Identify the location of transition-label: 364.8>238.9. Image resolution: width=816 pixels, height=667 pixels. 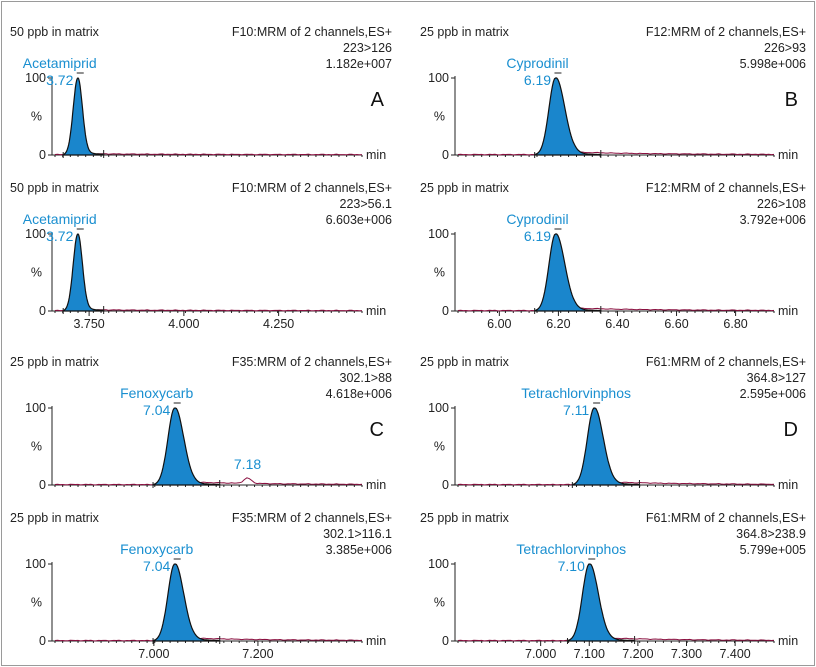
(771, 534).